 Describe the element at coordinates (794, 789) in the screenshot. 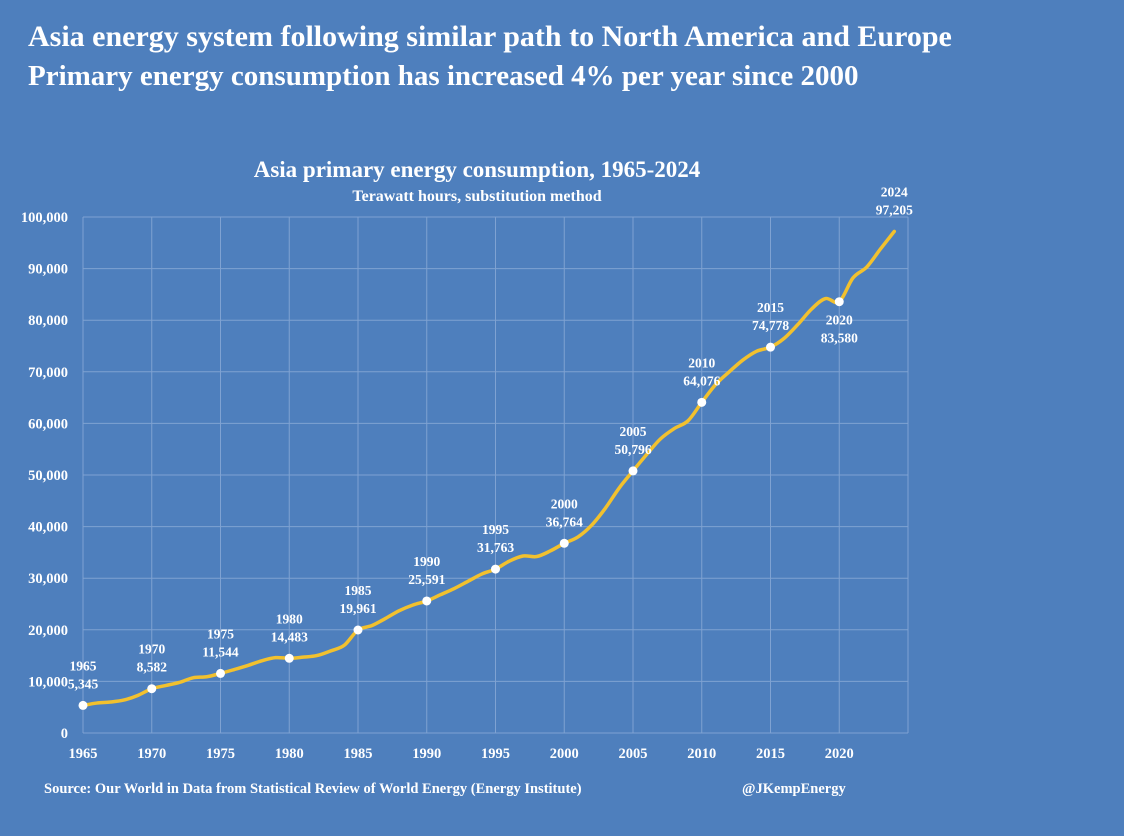

I see `author-handle: @JKempEnergy` at that location.